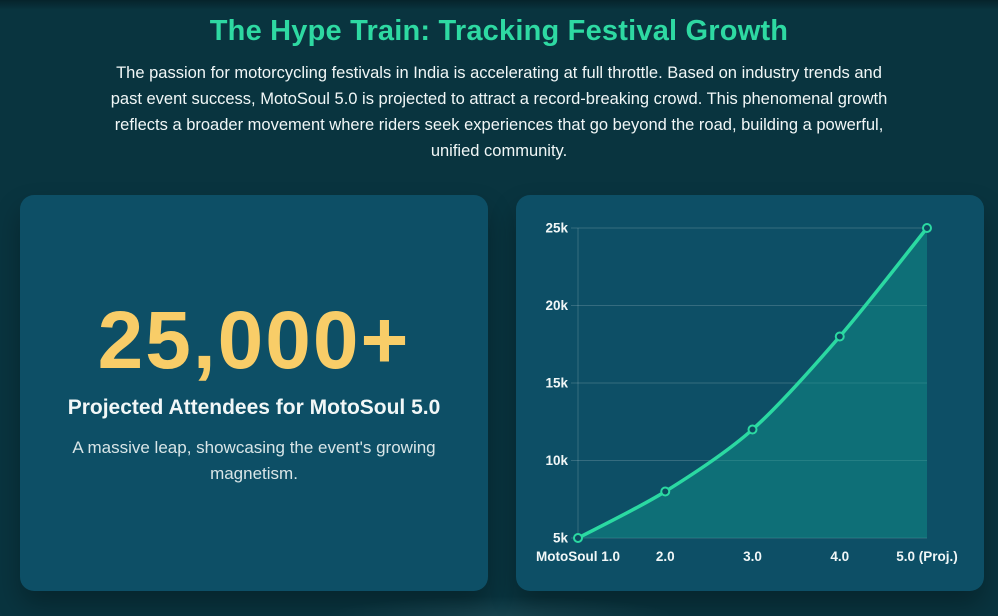 This screenshot has width=998, height=616. I want to click on x-tick-label: 3.0, so click(752, 556).